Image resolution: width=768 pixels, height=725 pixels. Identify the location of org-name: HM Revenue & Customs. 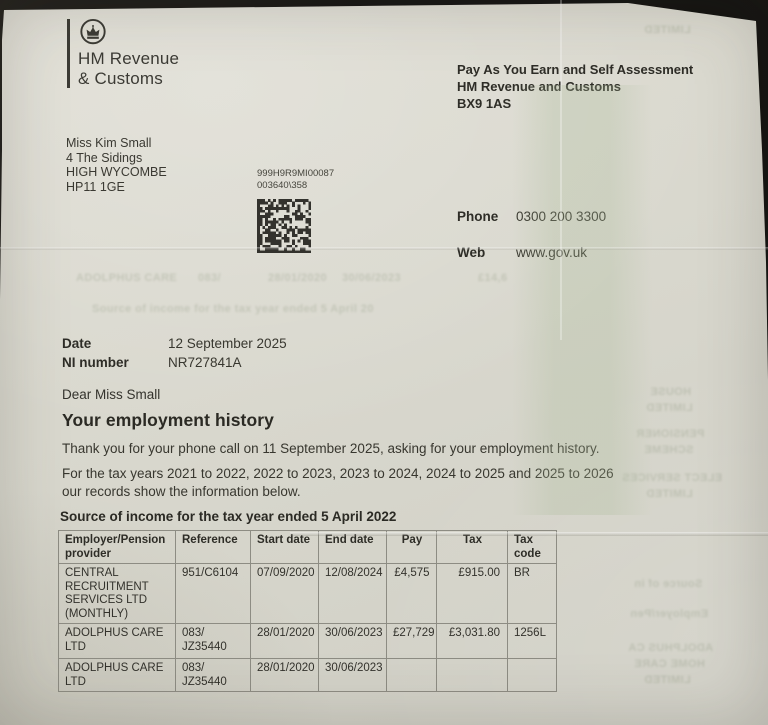
(128, 68).